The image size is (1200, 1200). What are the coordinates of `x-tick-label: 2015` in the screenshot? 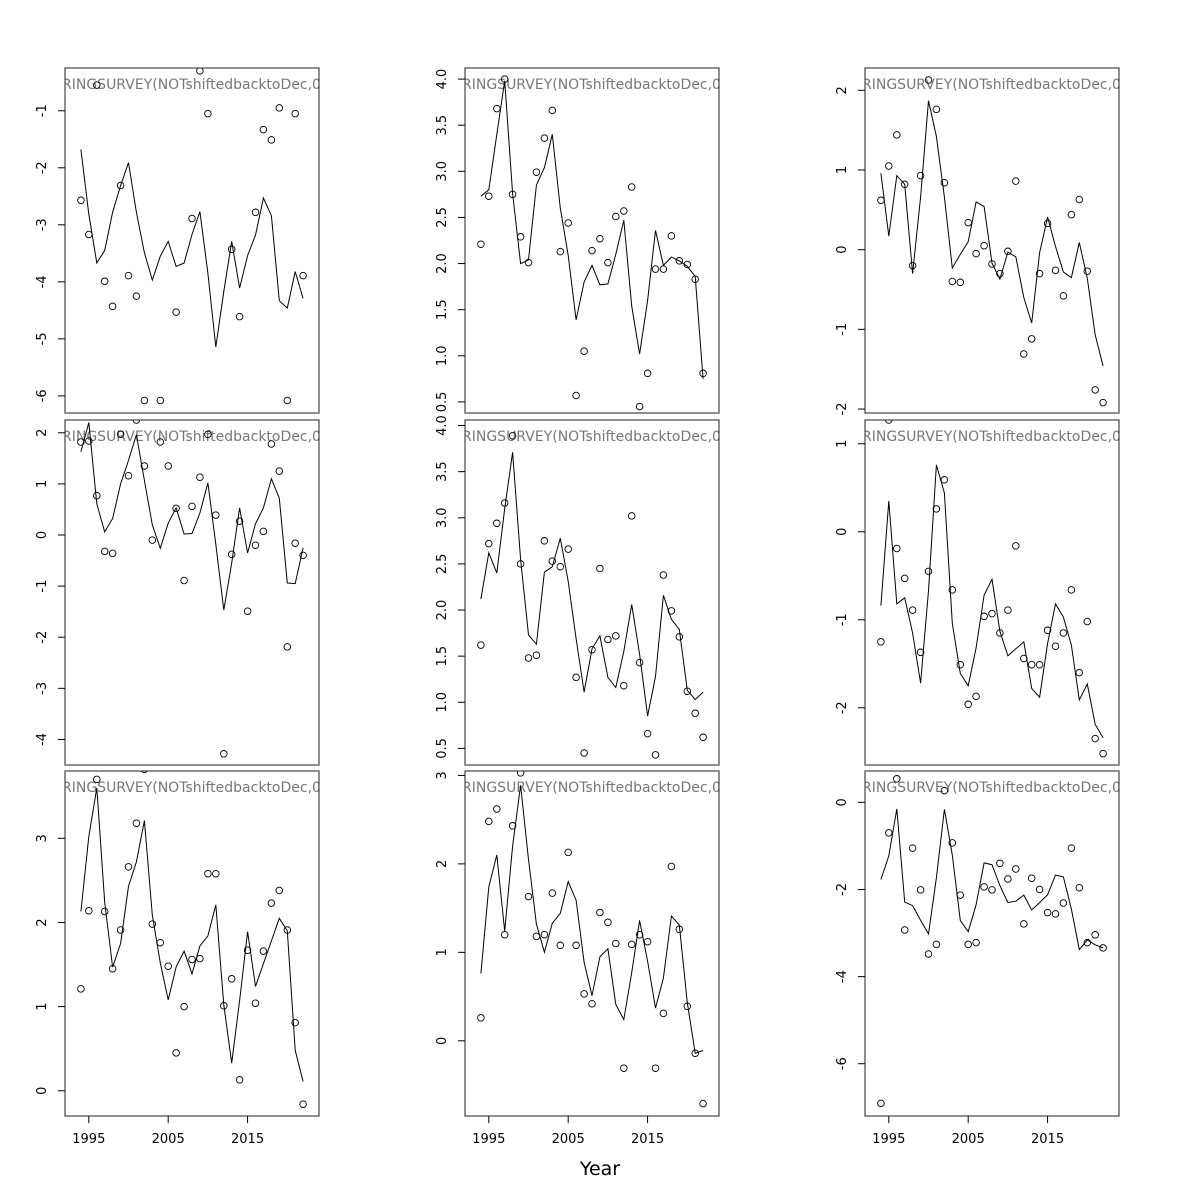 It's located at (247, 1139).